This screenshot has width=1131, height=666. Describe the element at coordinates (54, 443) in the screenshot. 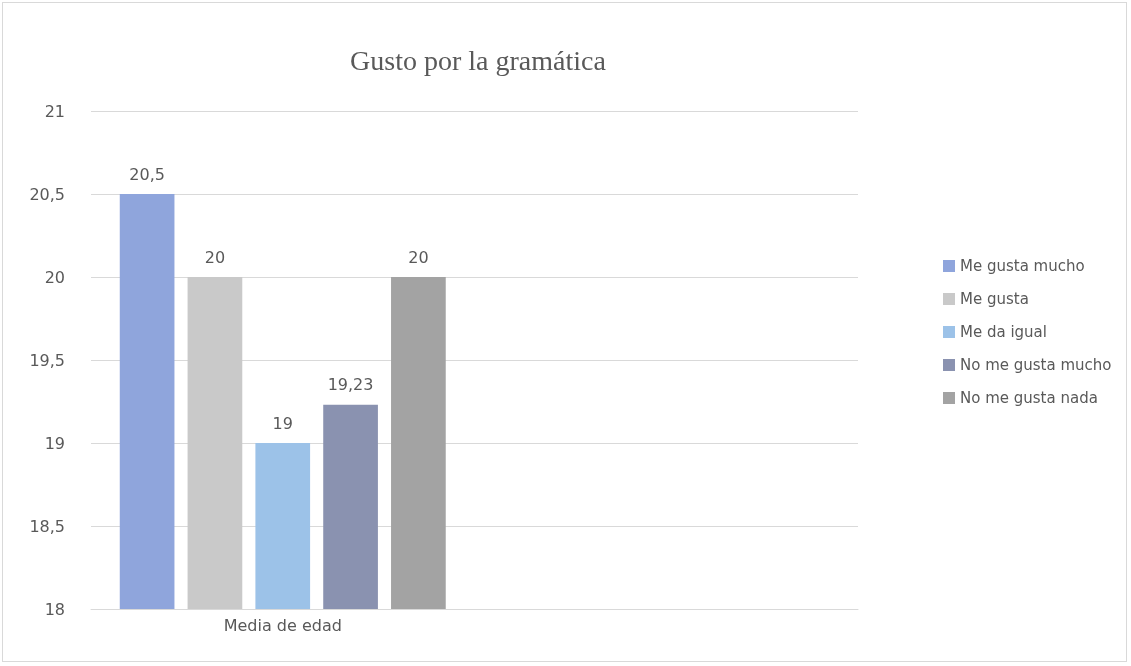

I see `y-tick-label: 19` at that location.